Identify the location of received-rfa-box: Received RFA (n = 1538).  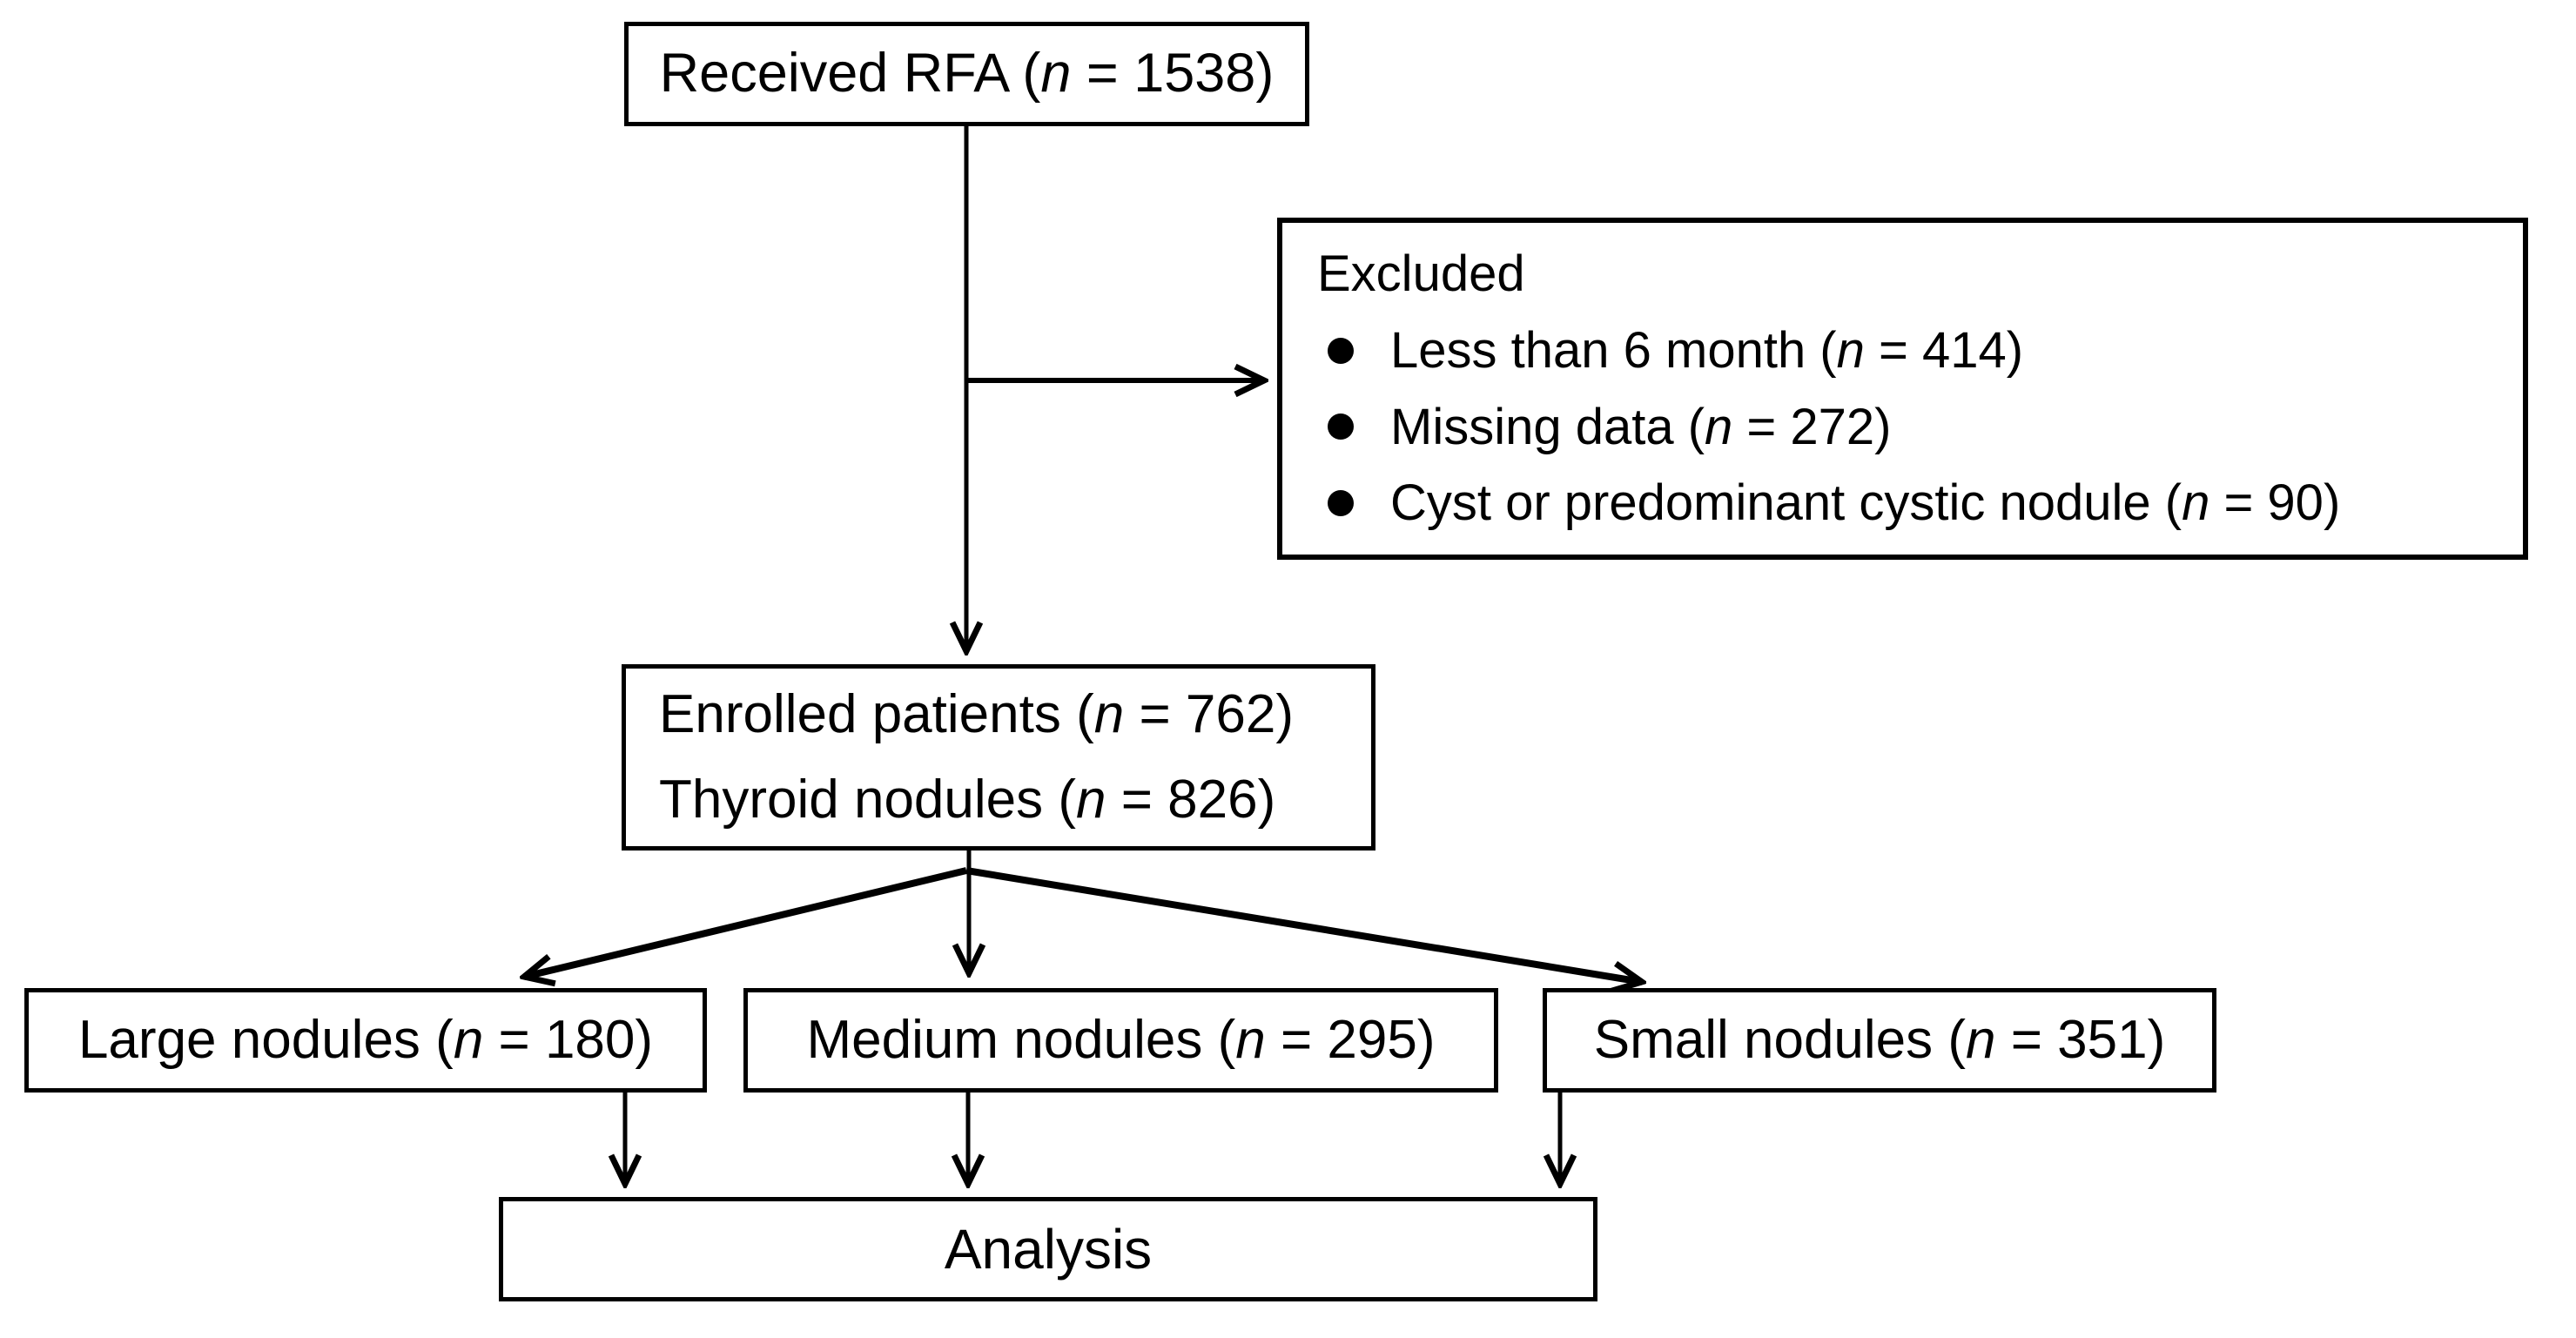
(966, 74).